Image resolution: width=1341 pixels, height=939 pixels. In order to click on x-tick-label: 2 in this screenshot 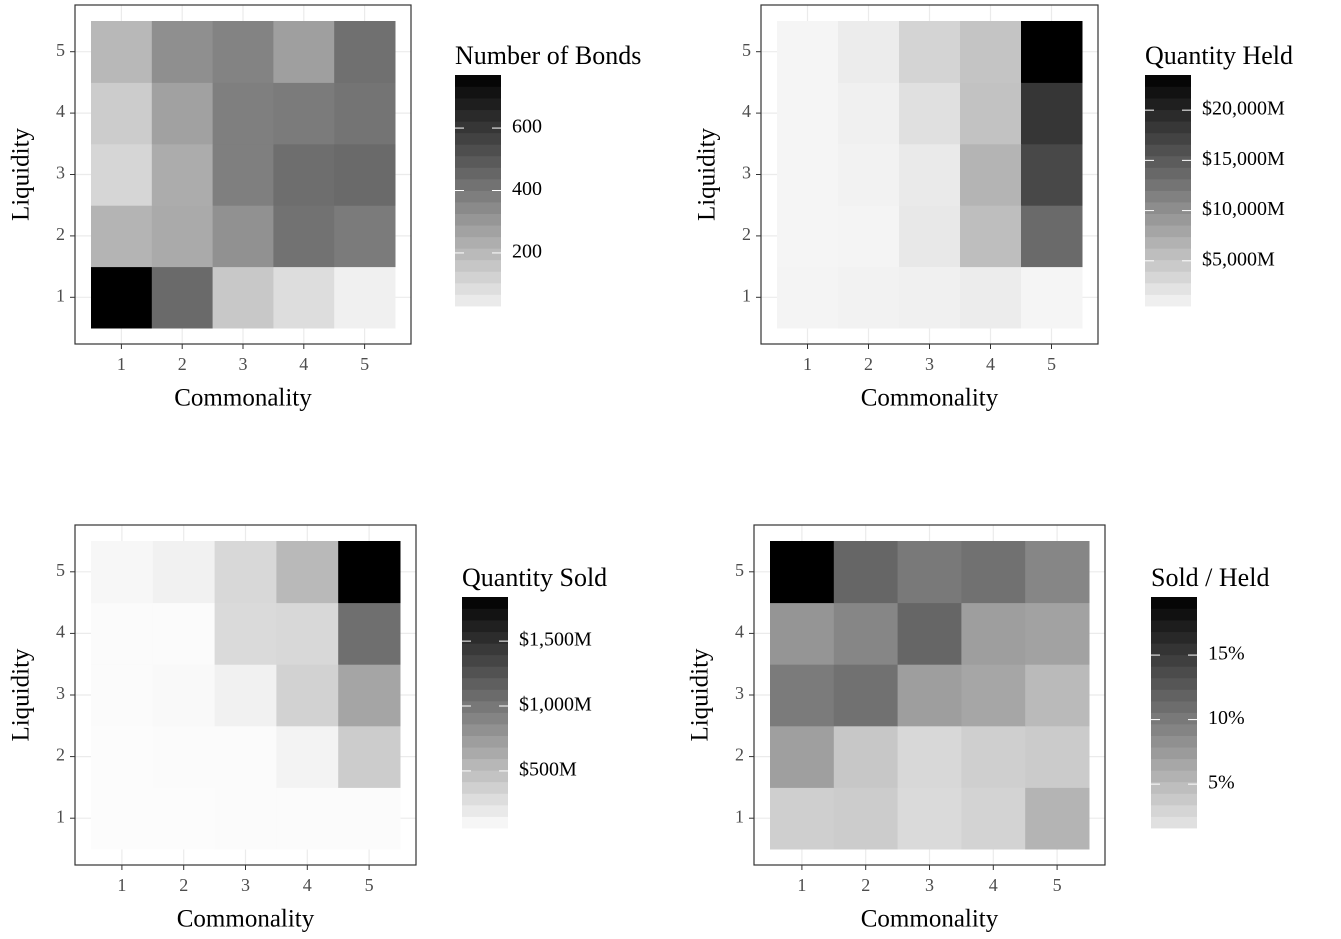, I will do `click(182, 364)`.